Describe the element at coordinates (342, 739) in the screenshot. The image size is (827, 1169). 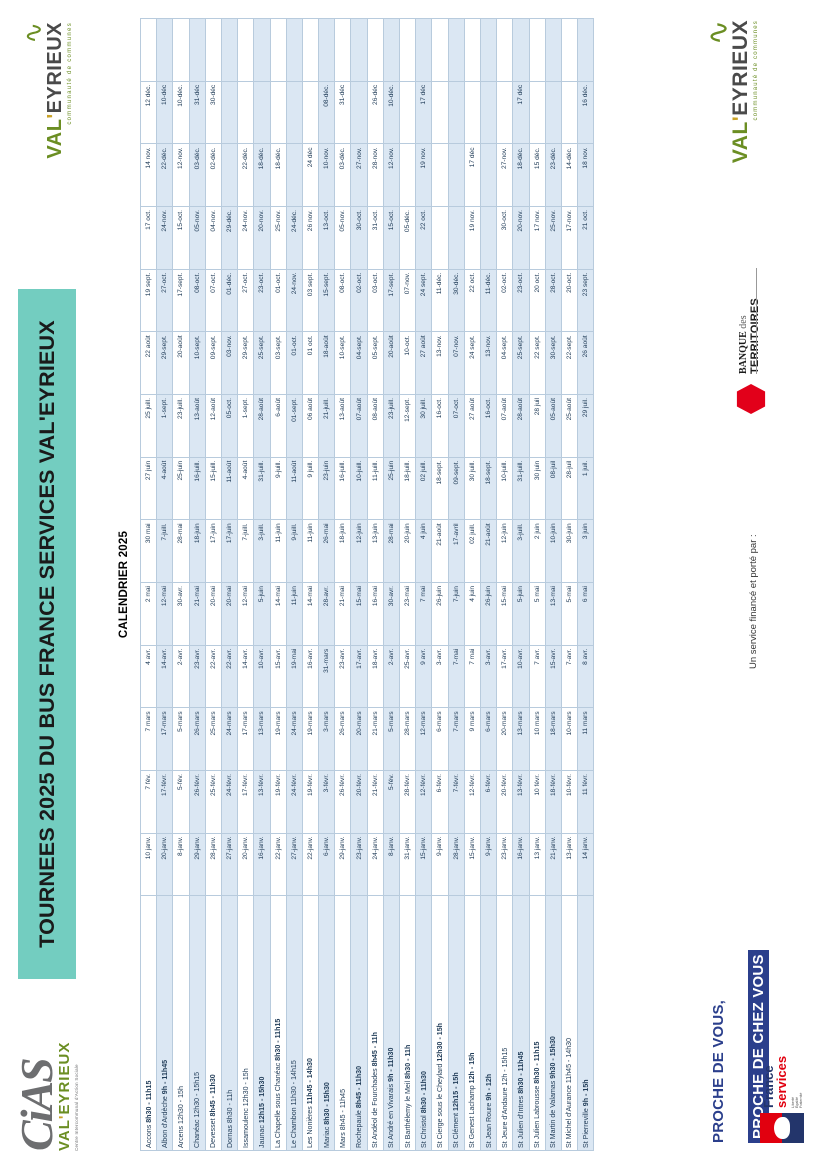
I see `date-cell: 26-mars` at that location.